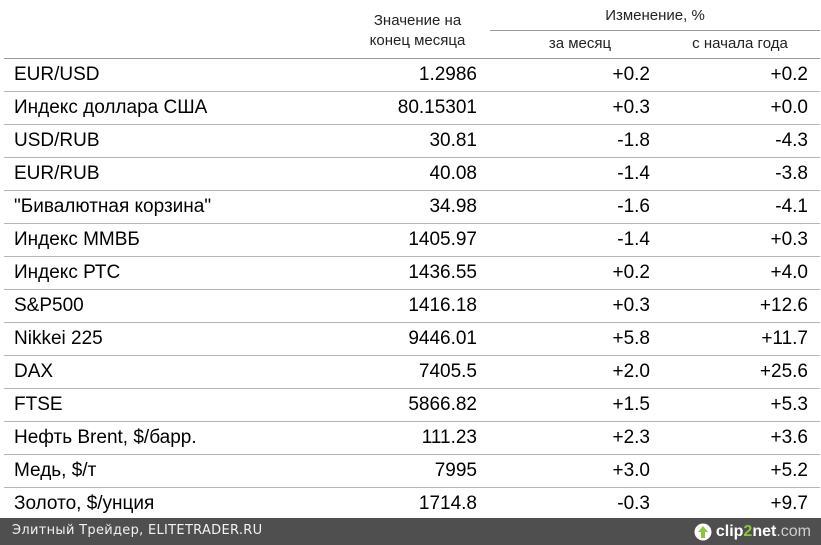 This screenshot has width=821, height=545. What do you see at coordinates (453, 140) in the screenshot?
I see `value-cell: 30.81` at bounding box center [453, 140].